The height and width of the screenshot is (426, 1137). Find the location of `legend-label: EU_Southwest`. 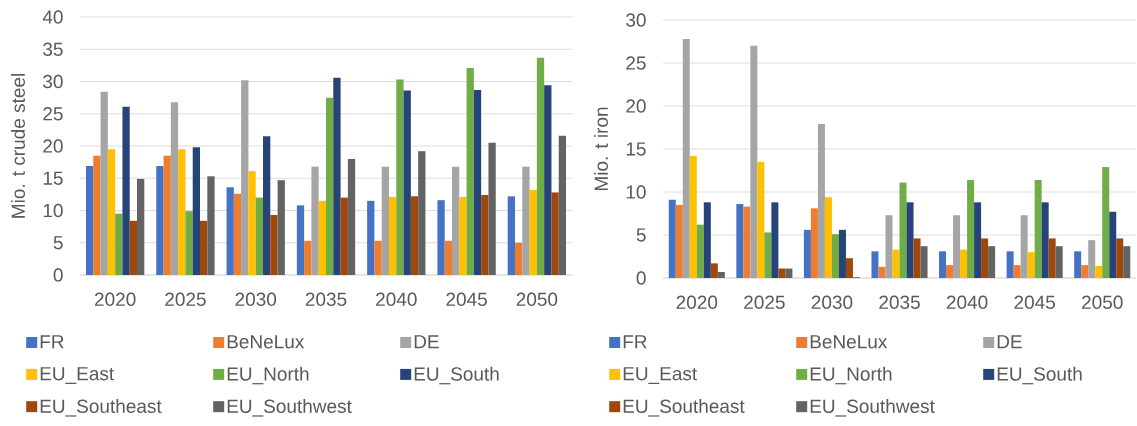

legend-label: EU_Southwest is located at coordinates (872, 408).